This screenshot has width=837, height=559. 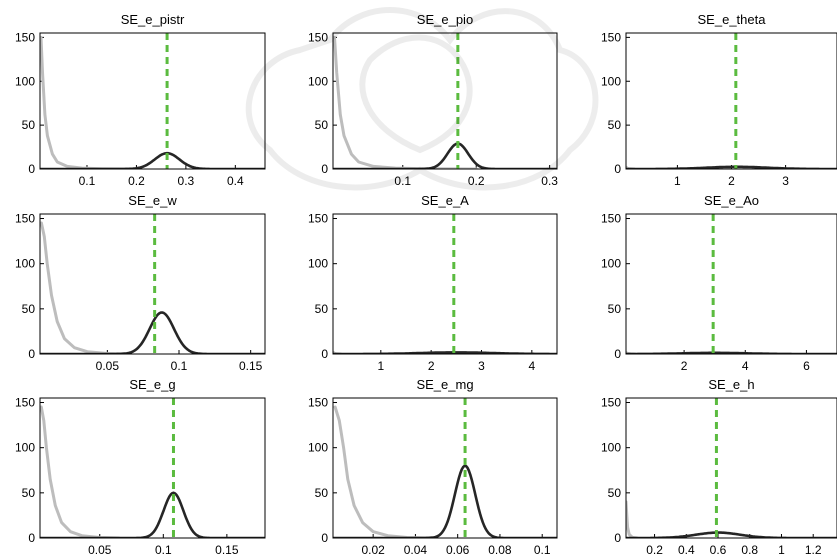 I want to click on panel-4: SE_e_w 0 50 100 150 0.05 0.1 0.15, so click(x=140, y=283).